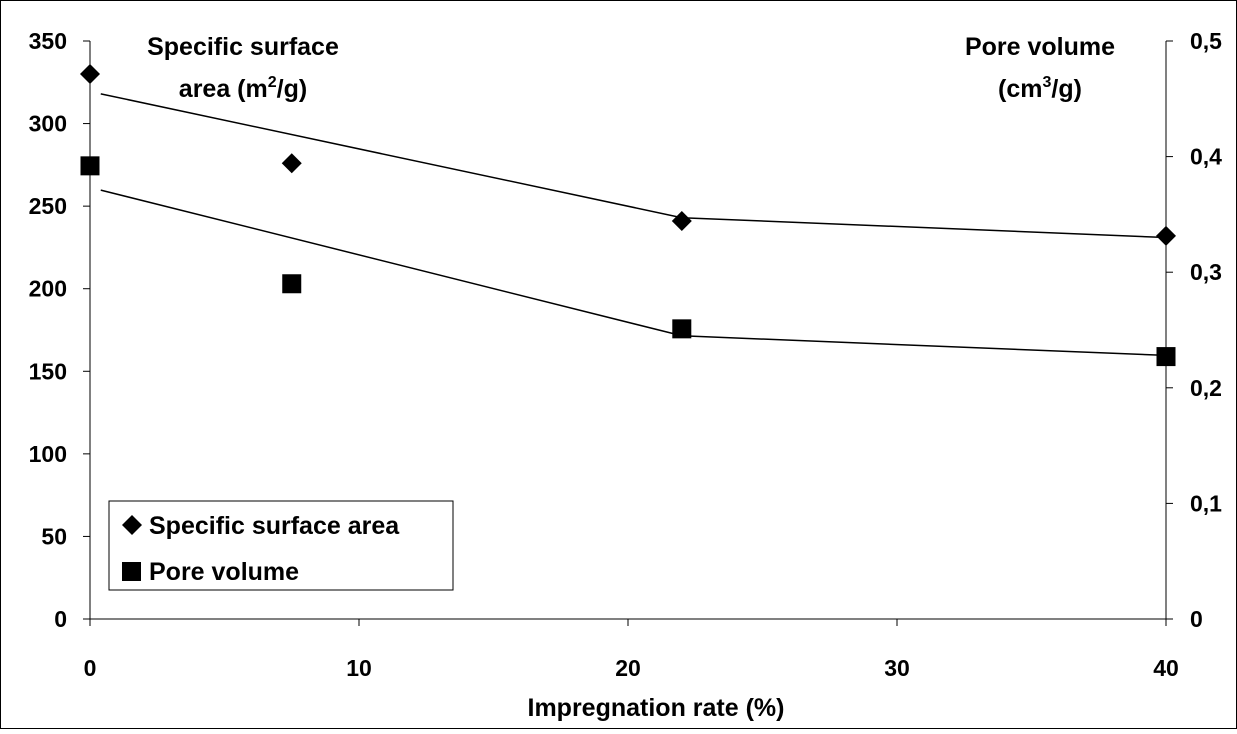 The width and height of the screenshot is (1237, 734). I want to click on left-axis-tick-label: 300, so click(48, 124).